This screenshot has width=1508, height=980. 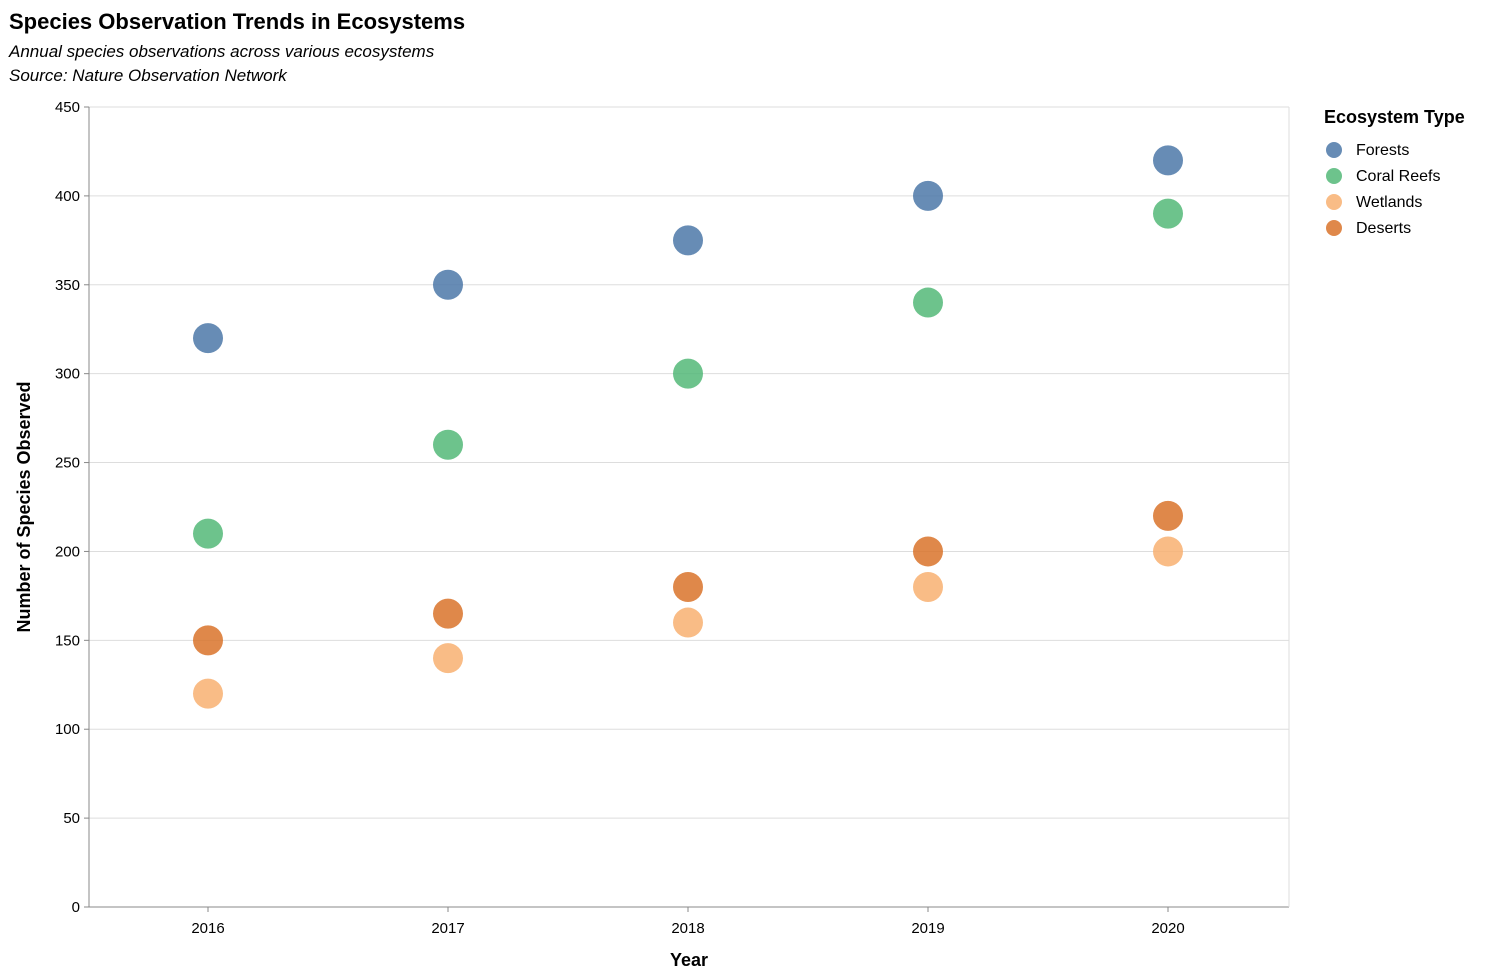 What do you see at coordinates (67, 374) in the screenshot?
I see `y-tick-label: 300` at bounding box center [67, 374].